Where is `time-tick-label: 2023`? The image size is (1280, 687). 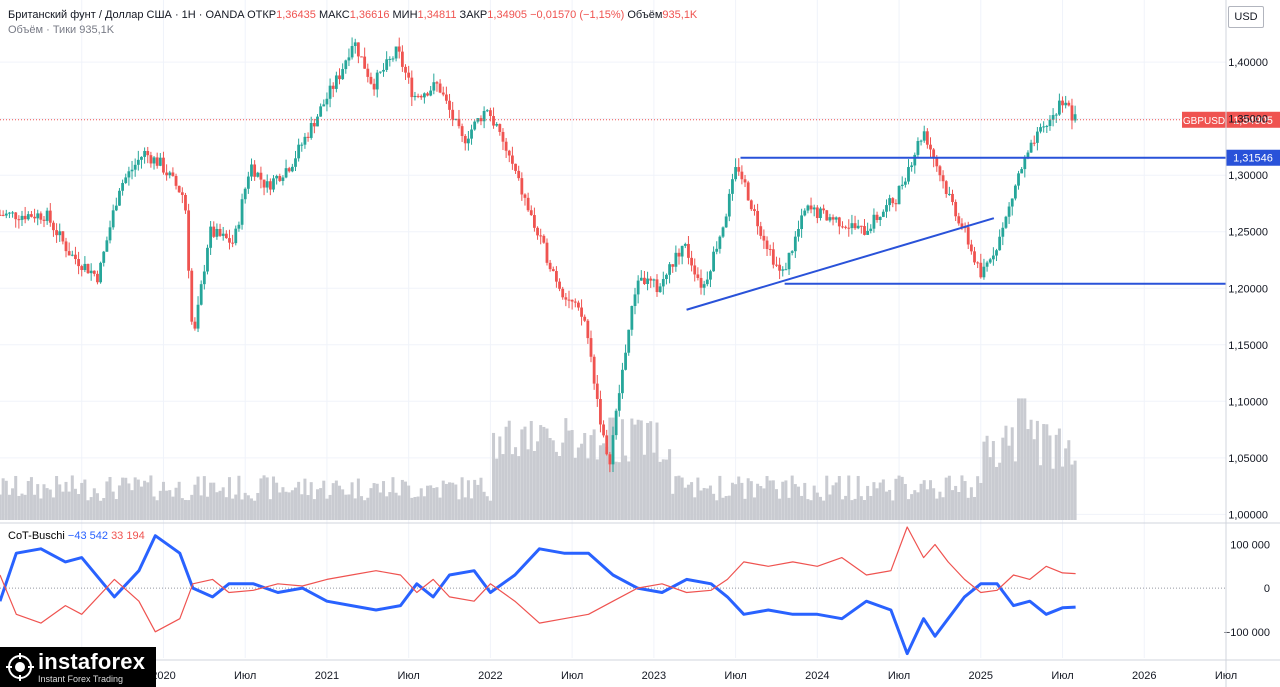
time-tick-label: 2023 is located at coordinates (654, 676).